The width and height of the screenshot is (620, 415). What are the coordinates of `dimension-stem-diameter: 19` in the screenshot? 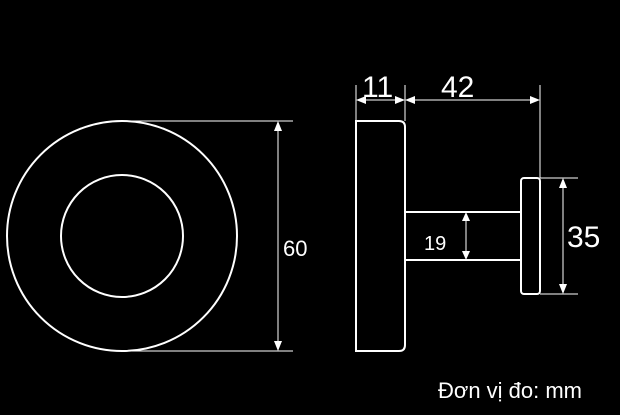 It's located at (447, 236).